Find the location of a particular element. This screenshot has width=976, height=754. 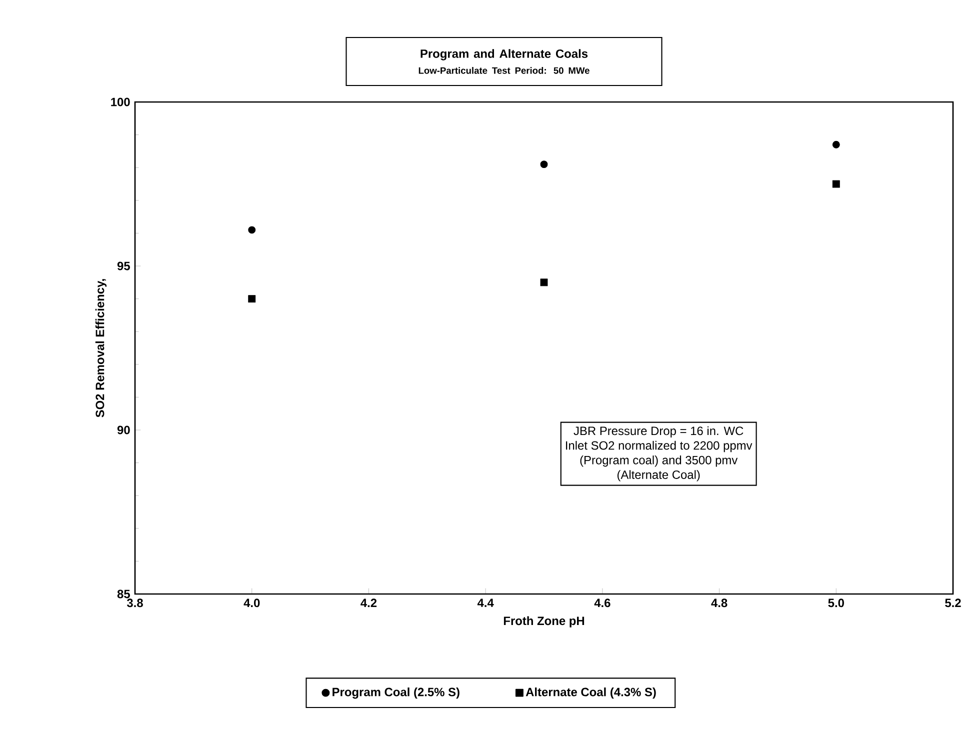

y-tick-label: 100 is located at coordinates (120, 102).